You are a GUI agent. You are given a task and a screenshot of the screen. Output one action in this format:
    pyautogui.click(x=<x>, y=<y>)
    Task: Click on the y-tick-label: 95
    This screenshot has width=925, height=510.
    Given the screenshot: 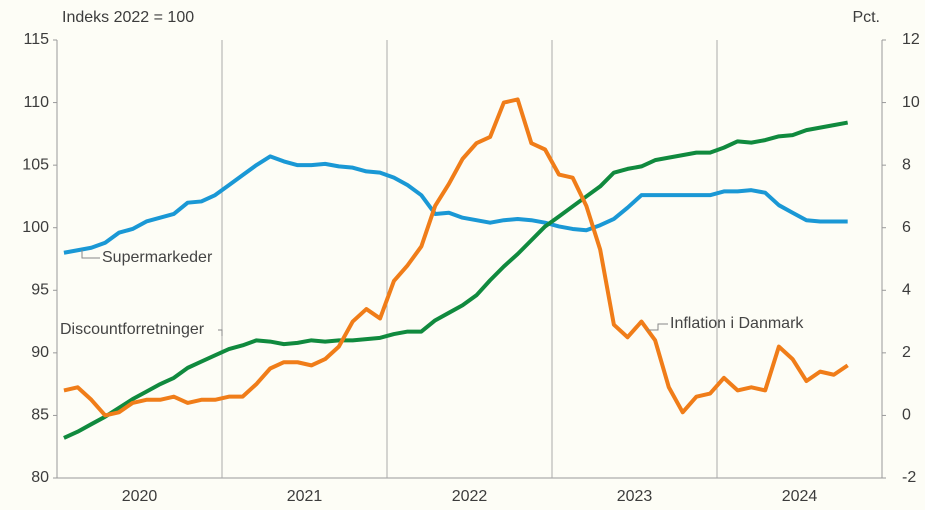 What is the action you would take?
    pyautogui.click(x=40, y=290)
    